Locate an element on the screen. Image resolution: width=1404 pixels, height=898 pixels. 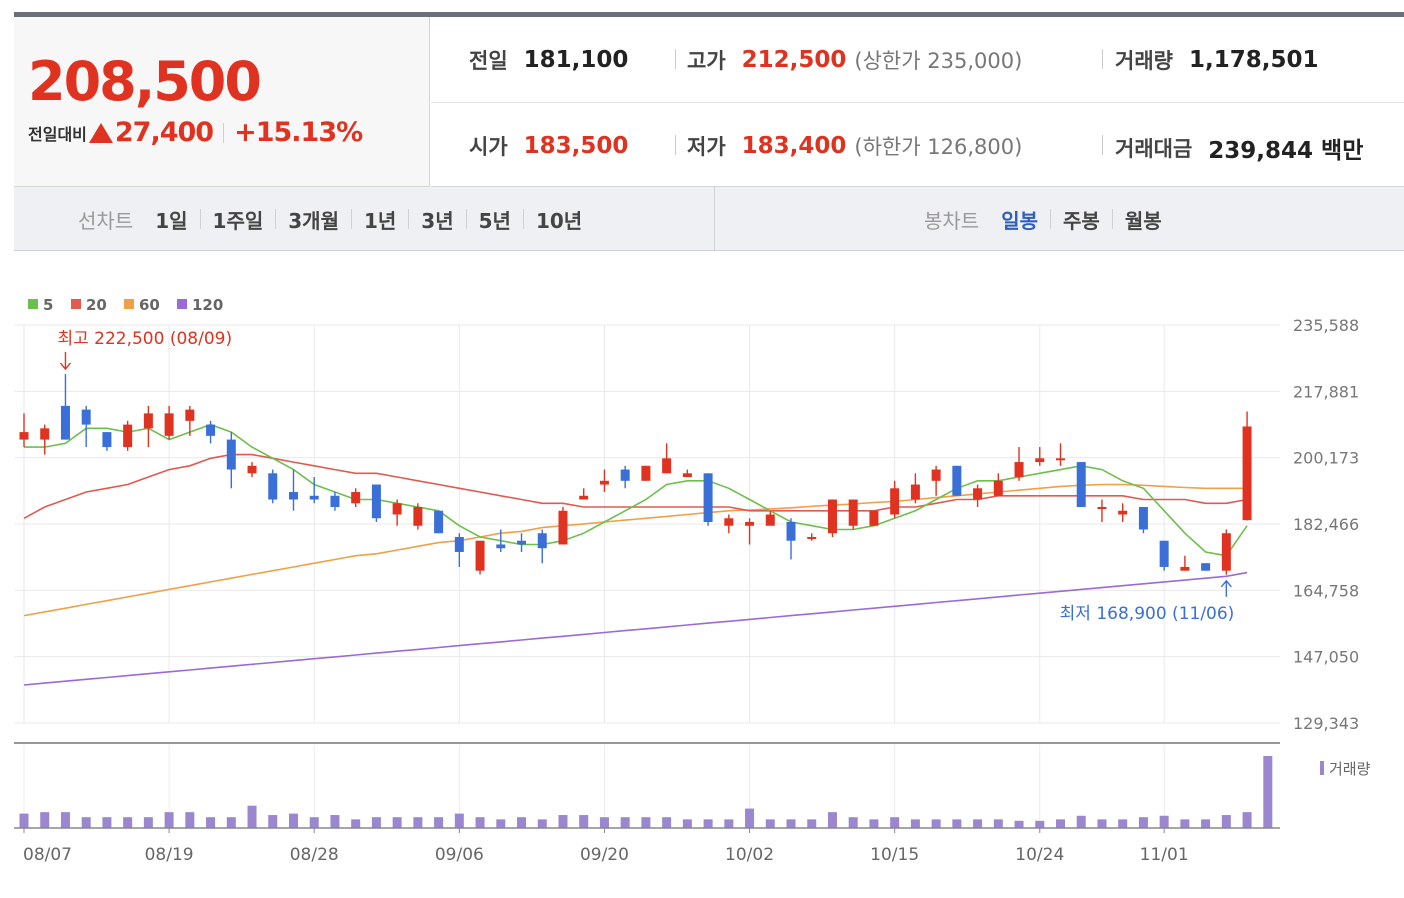
x-tick-label: 10/24 is located at coordinates (1039, 855).